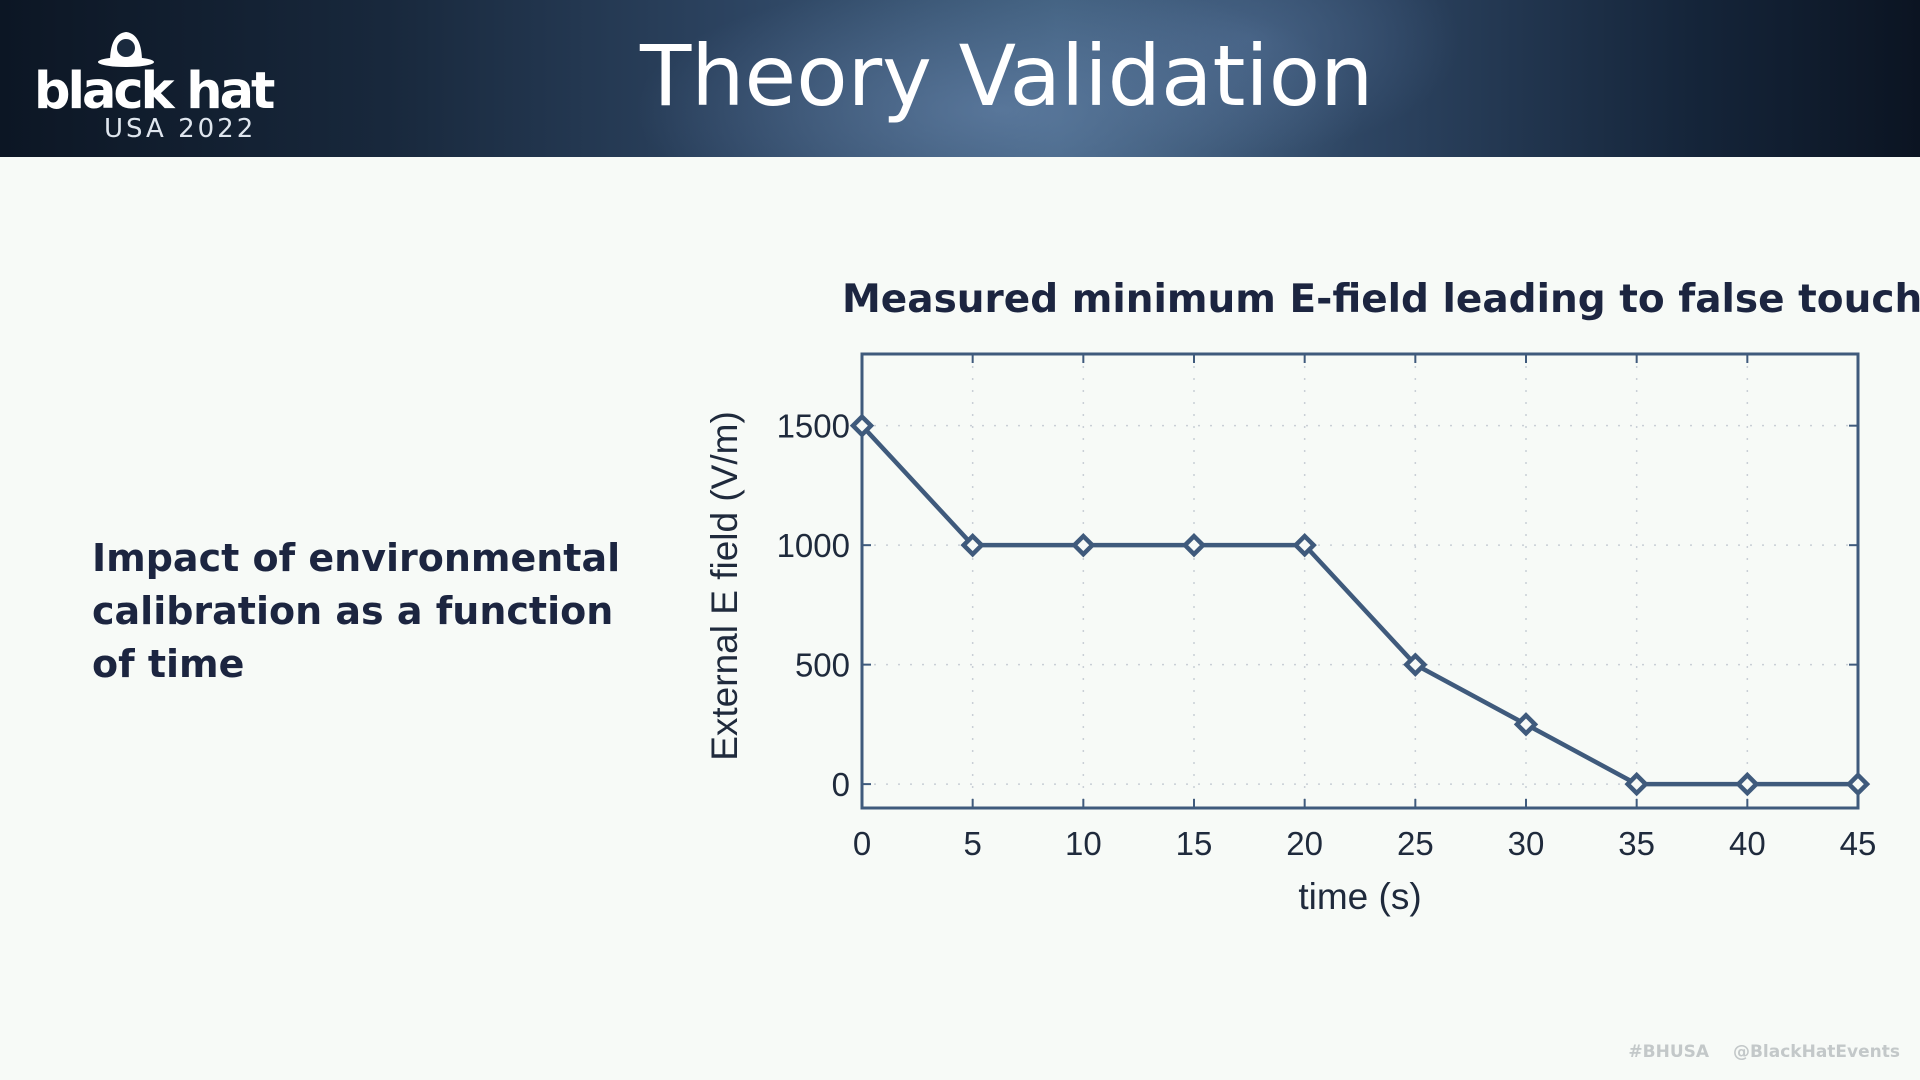 The image size is (1920, 1080). Describe the element at coordinates (1194, 843) in the screenshot. I see `x-tick-label: 15` at that location.